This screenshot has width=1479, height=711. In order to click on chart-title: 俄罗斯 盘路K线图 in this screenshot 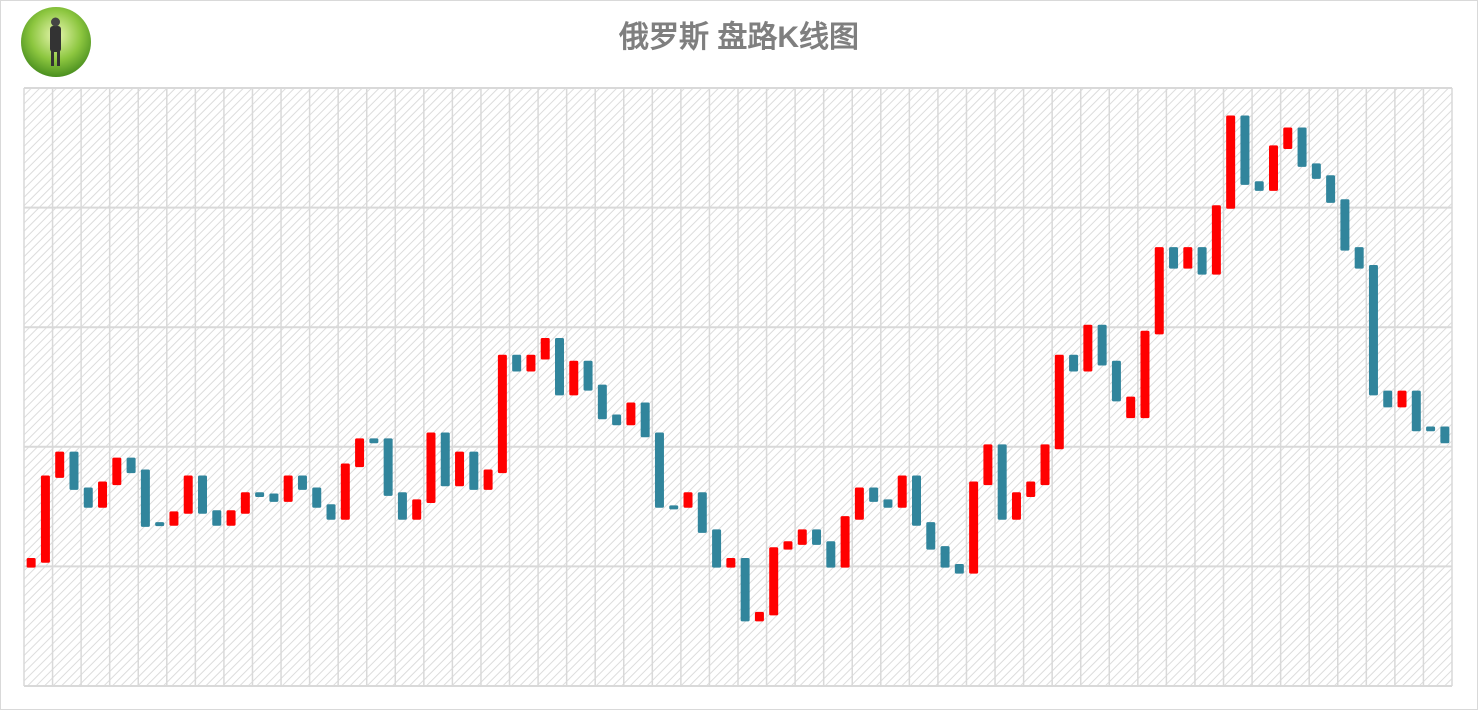, I will do `click(738, 37)`.